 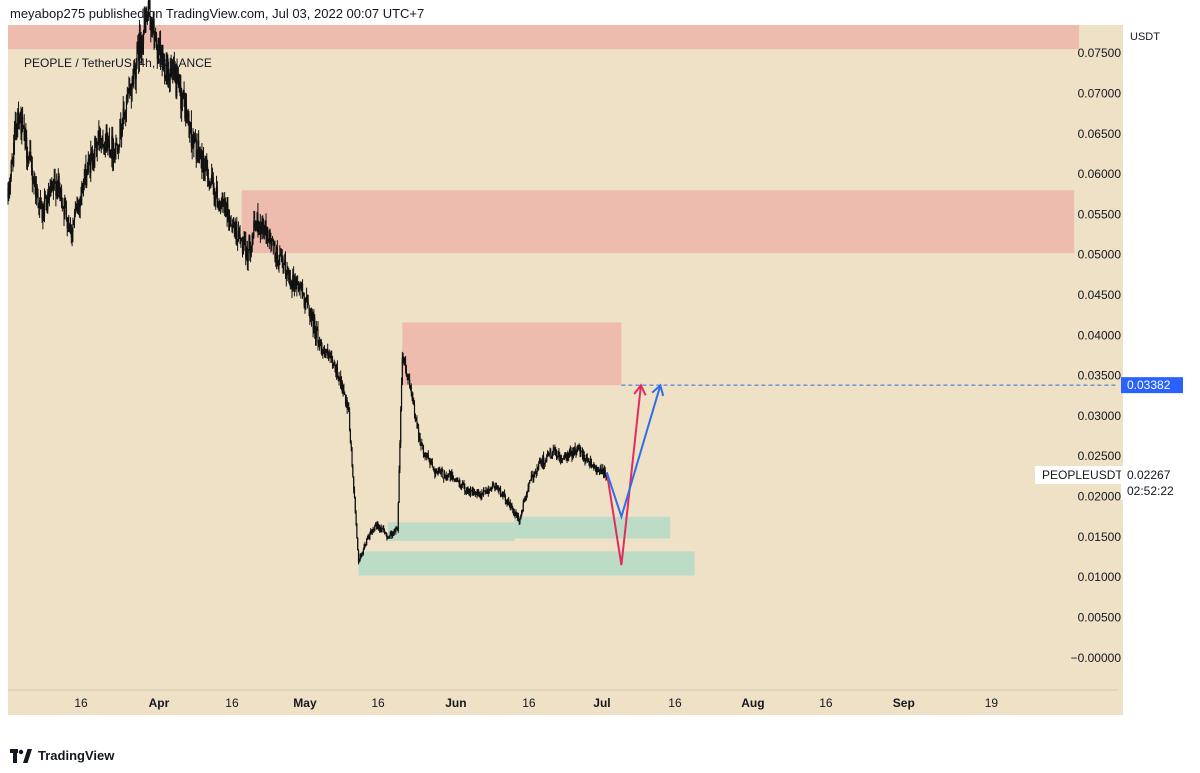 I want to click on x-tick-label: Sep, so click(x=904, y=703).